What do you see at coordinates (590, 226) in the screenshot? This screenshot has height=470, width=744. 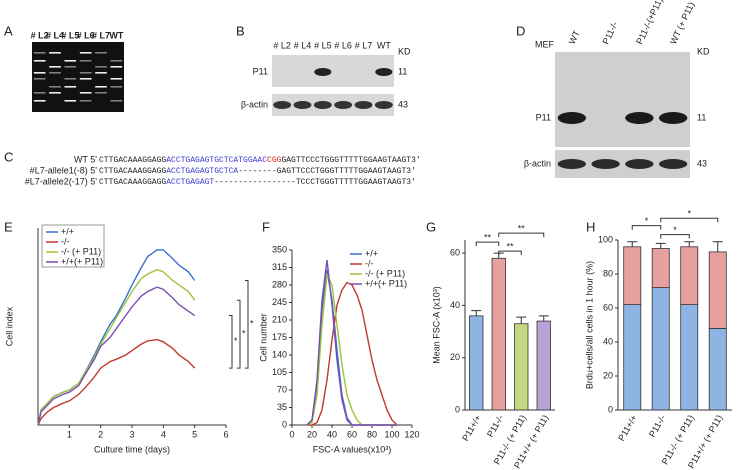 I see `panel-label: H` at bounding box center [590, 226].